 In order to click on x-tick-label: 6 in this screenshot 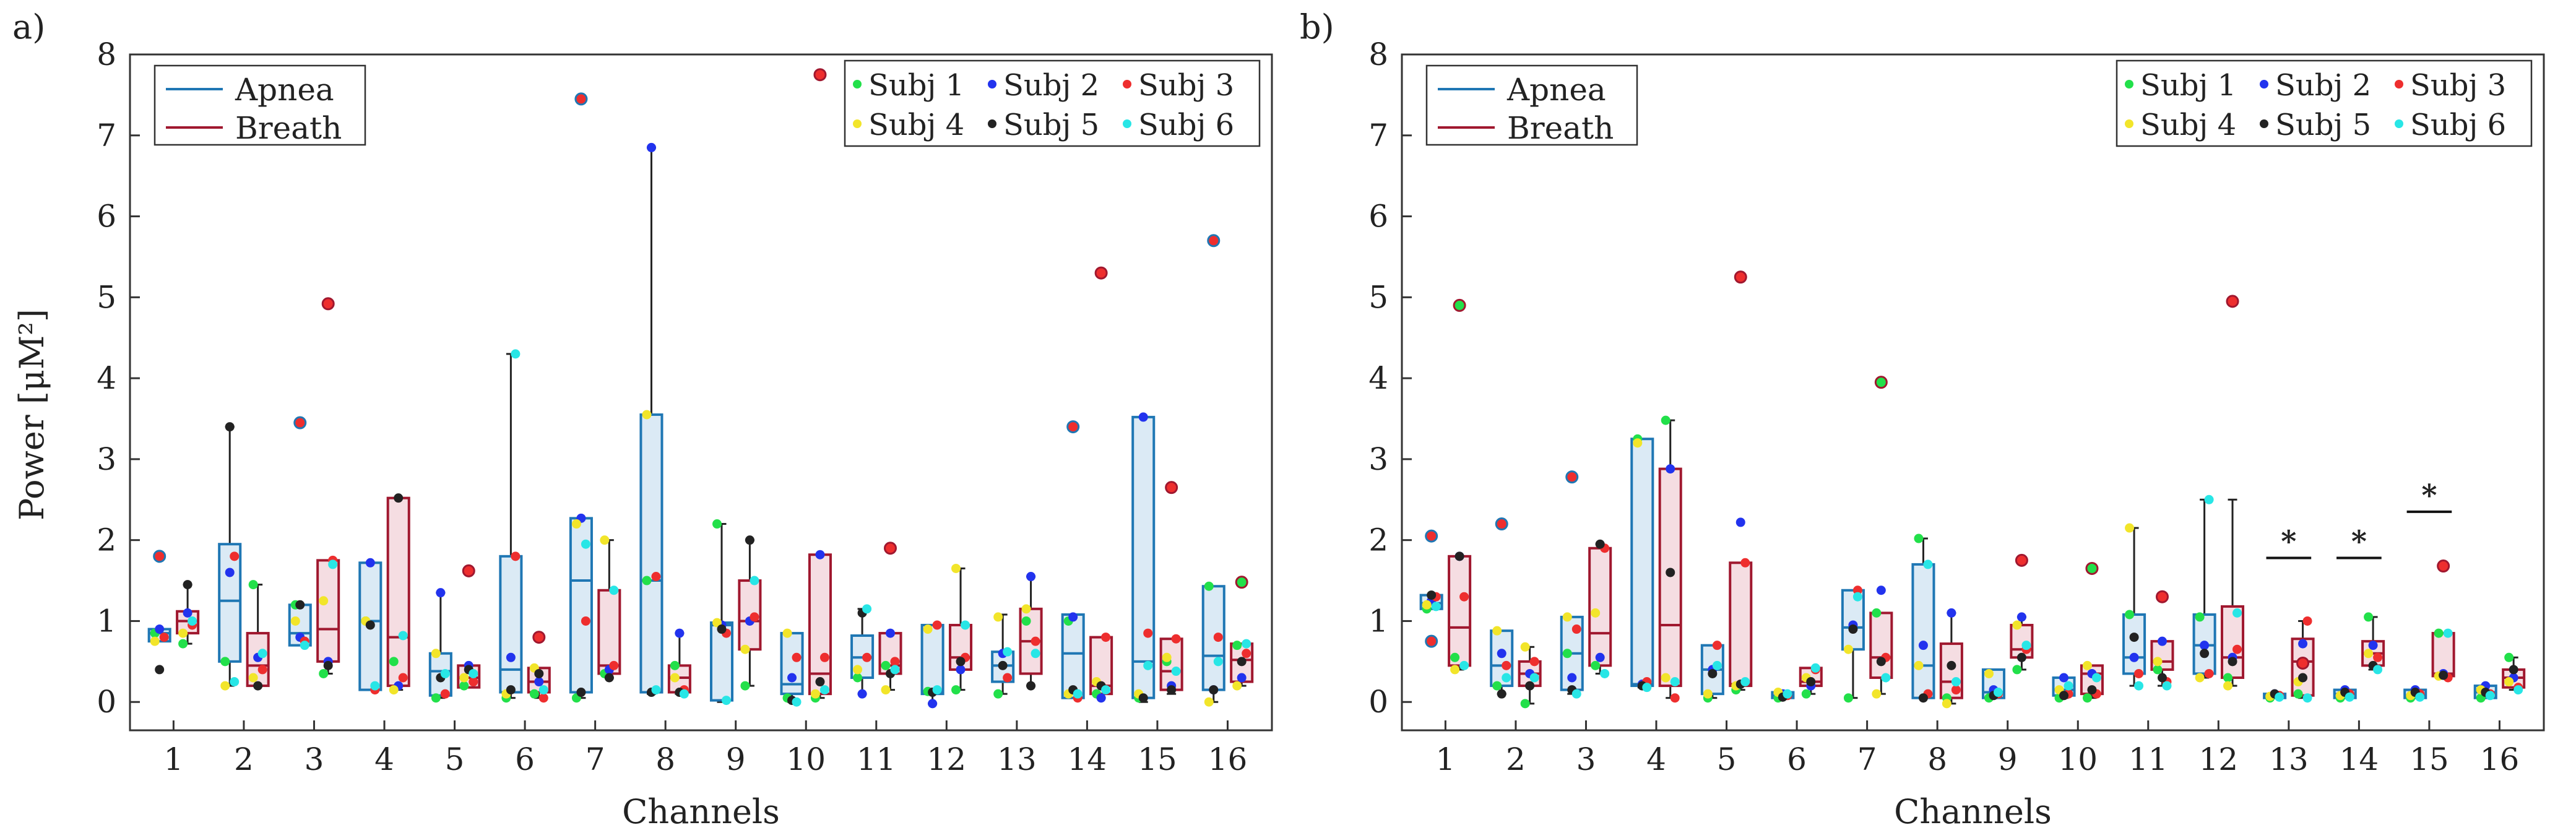, I will do `click(525, 759)`.